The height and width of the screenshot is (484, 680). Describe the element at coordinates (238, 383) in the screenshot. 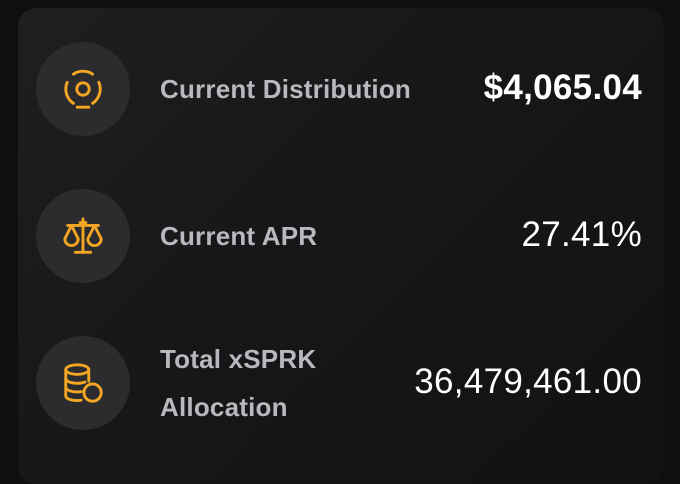

I see `stat-label: Total xSPRK Allocation` at that location.